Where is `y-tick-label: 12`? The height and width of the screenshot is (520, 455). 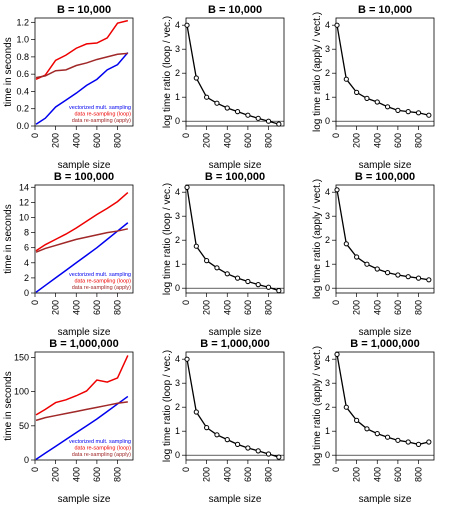
y-tick-label: 12 is located at coordinates (24, 202).